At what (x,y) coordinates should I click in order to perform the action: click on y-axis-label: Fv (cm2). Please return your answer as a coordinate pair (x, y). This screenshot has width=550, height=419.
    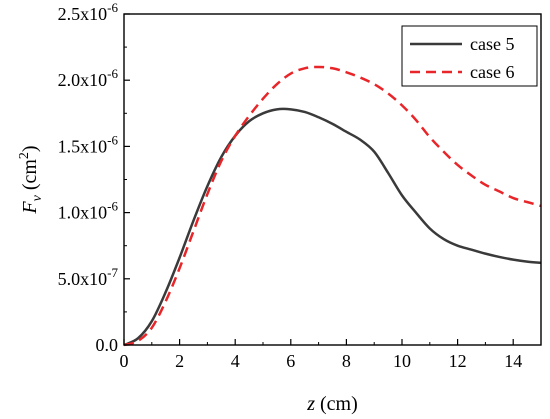
    Looking at the image, I should click on (31, 179).